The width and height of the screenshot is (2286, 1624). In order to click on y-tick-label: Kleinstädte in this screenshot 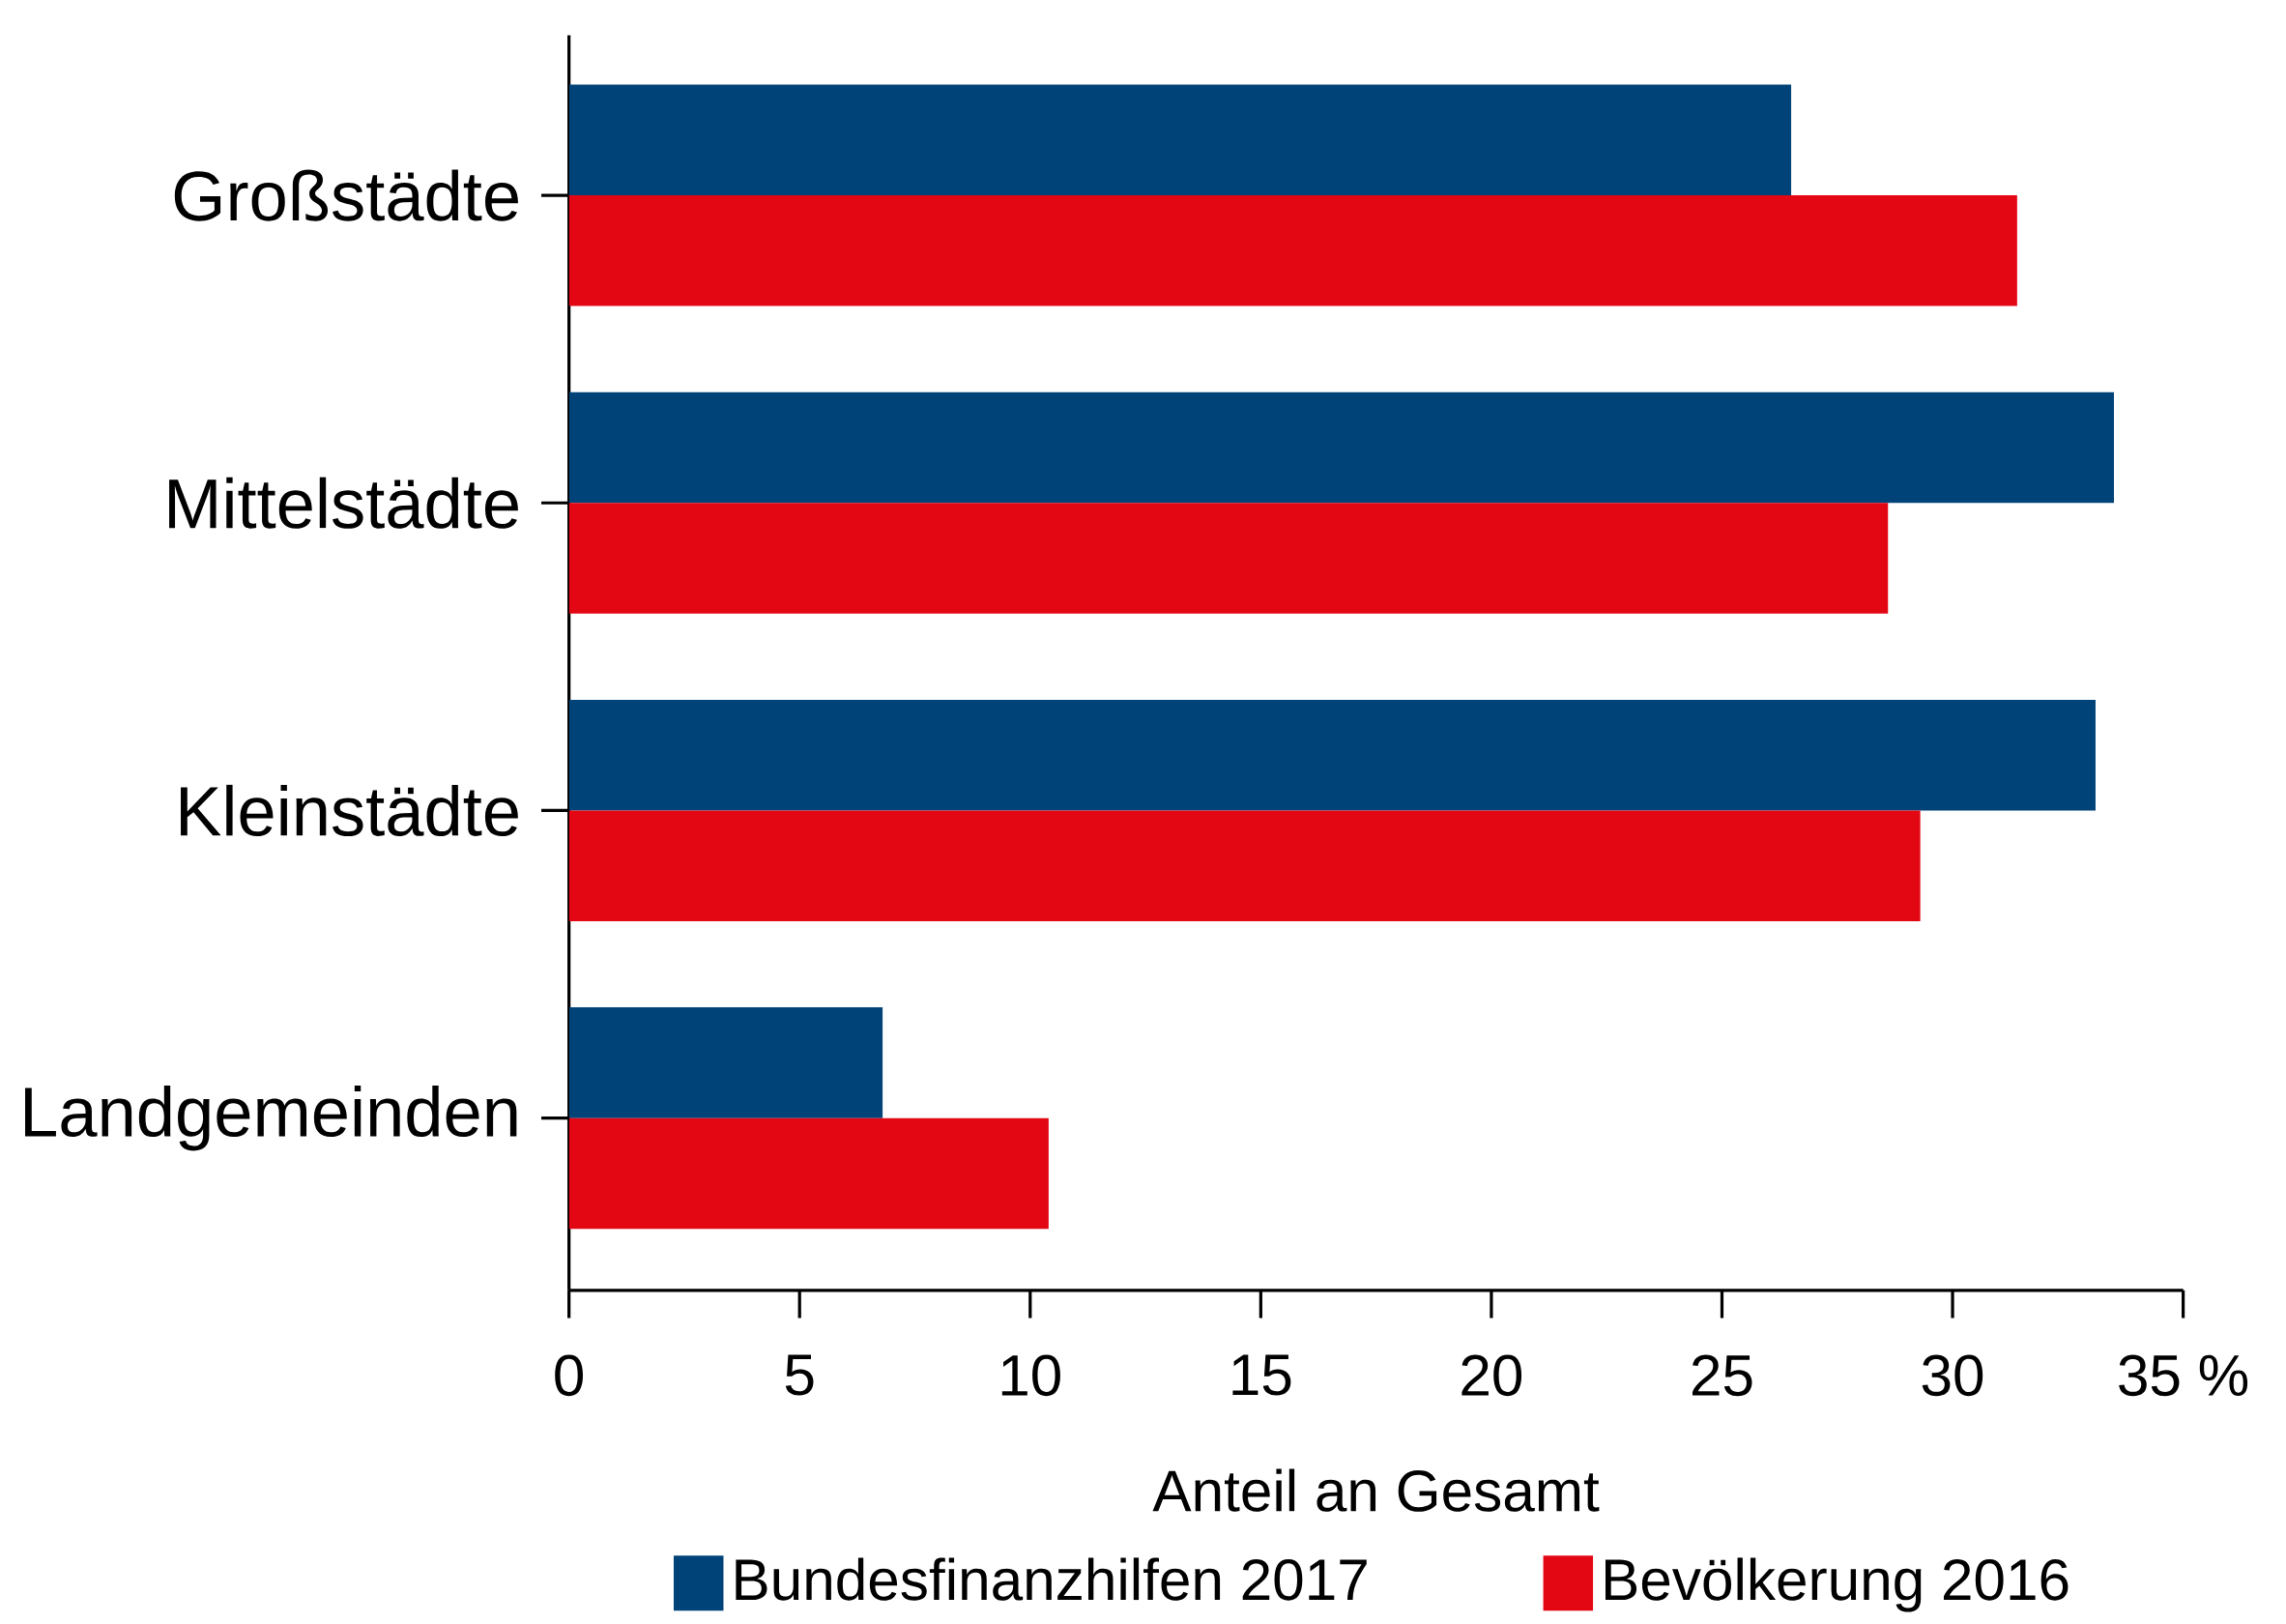, I will do `click(349, 810)`.